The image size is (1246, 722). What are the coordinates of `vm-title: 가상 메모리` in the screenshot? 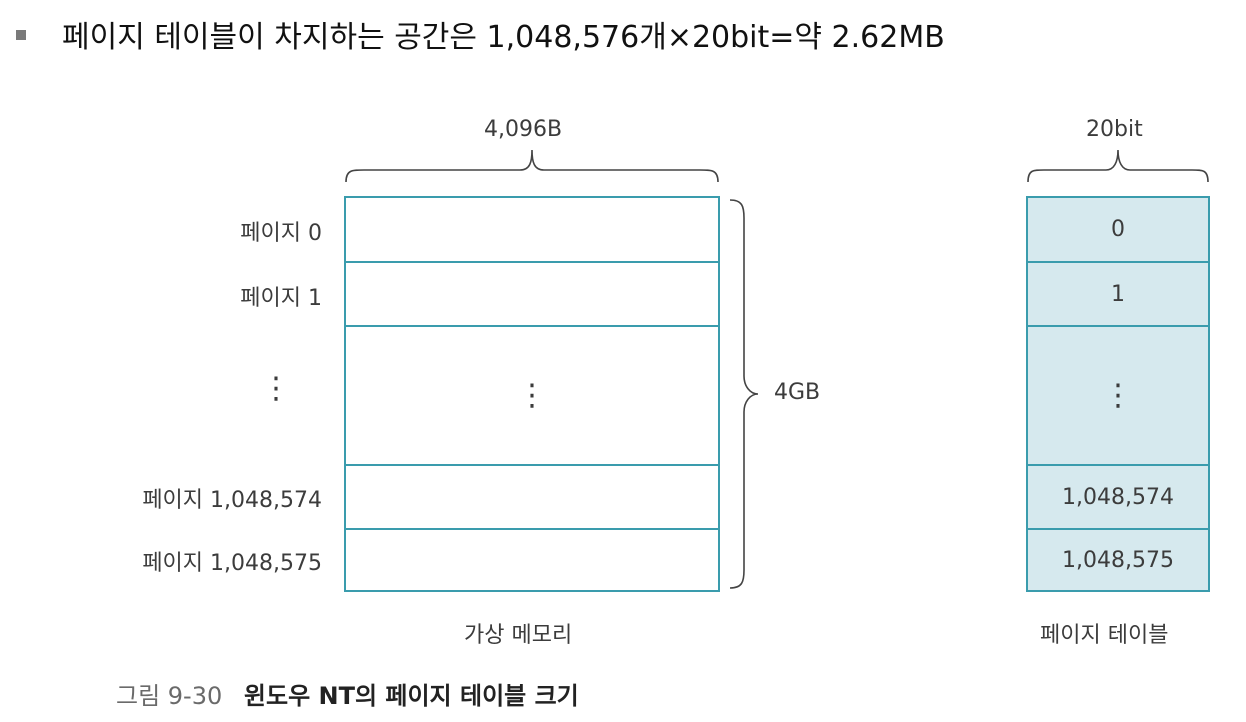 It's located at (518, 635).